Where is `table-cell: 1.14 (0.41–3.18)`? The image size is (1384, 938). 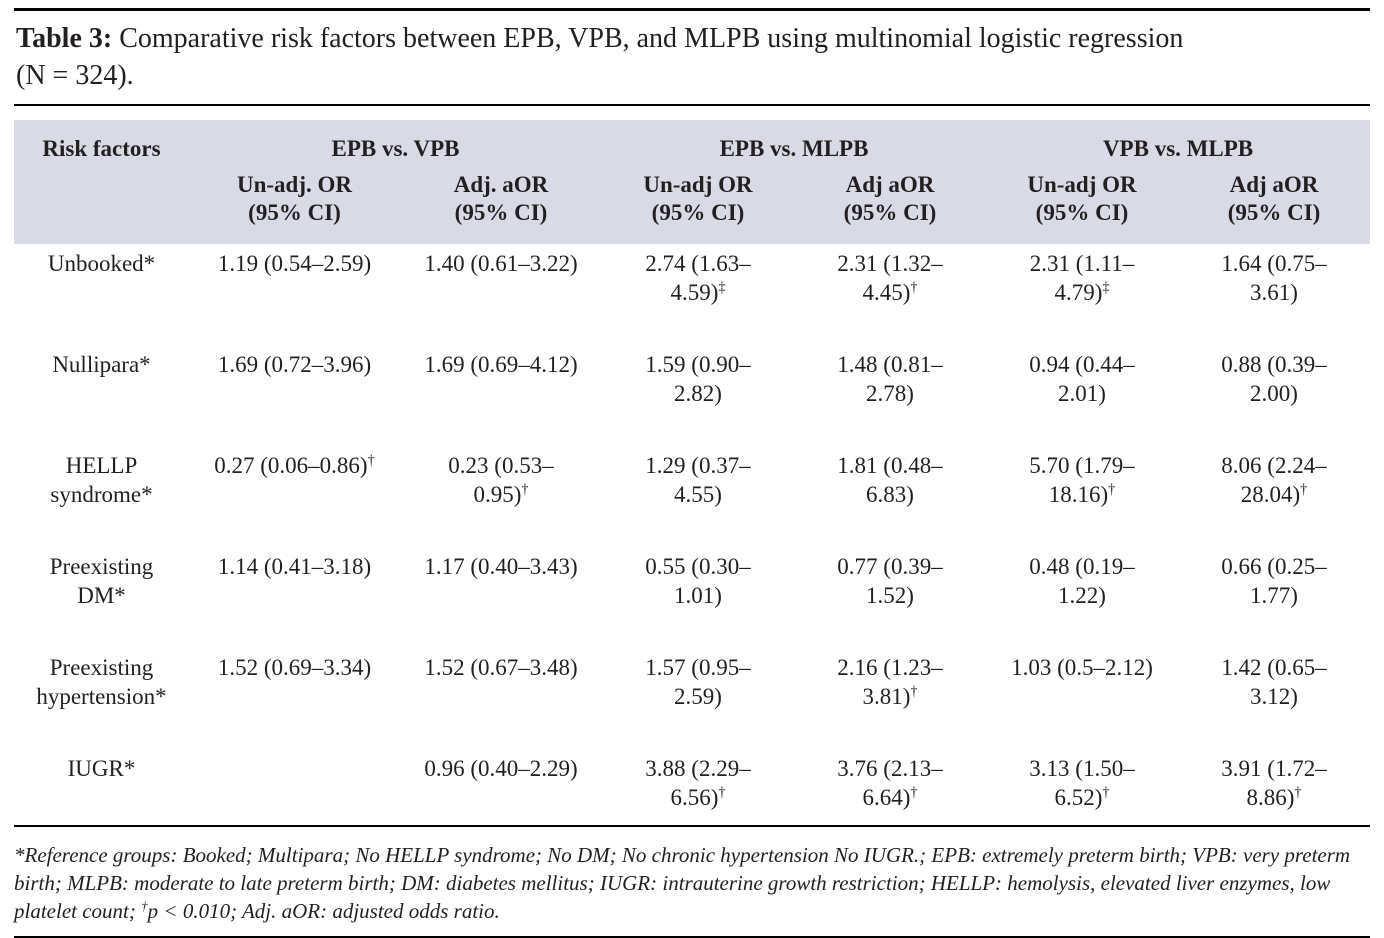
table-cell: 1.14 (0.41–3.18) is located at coordinates (294, 567).